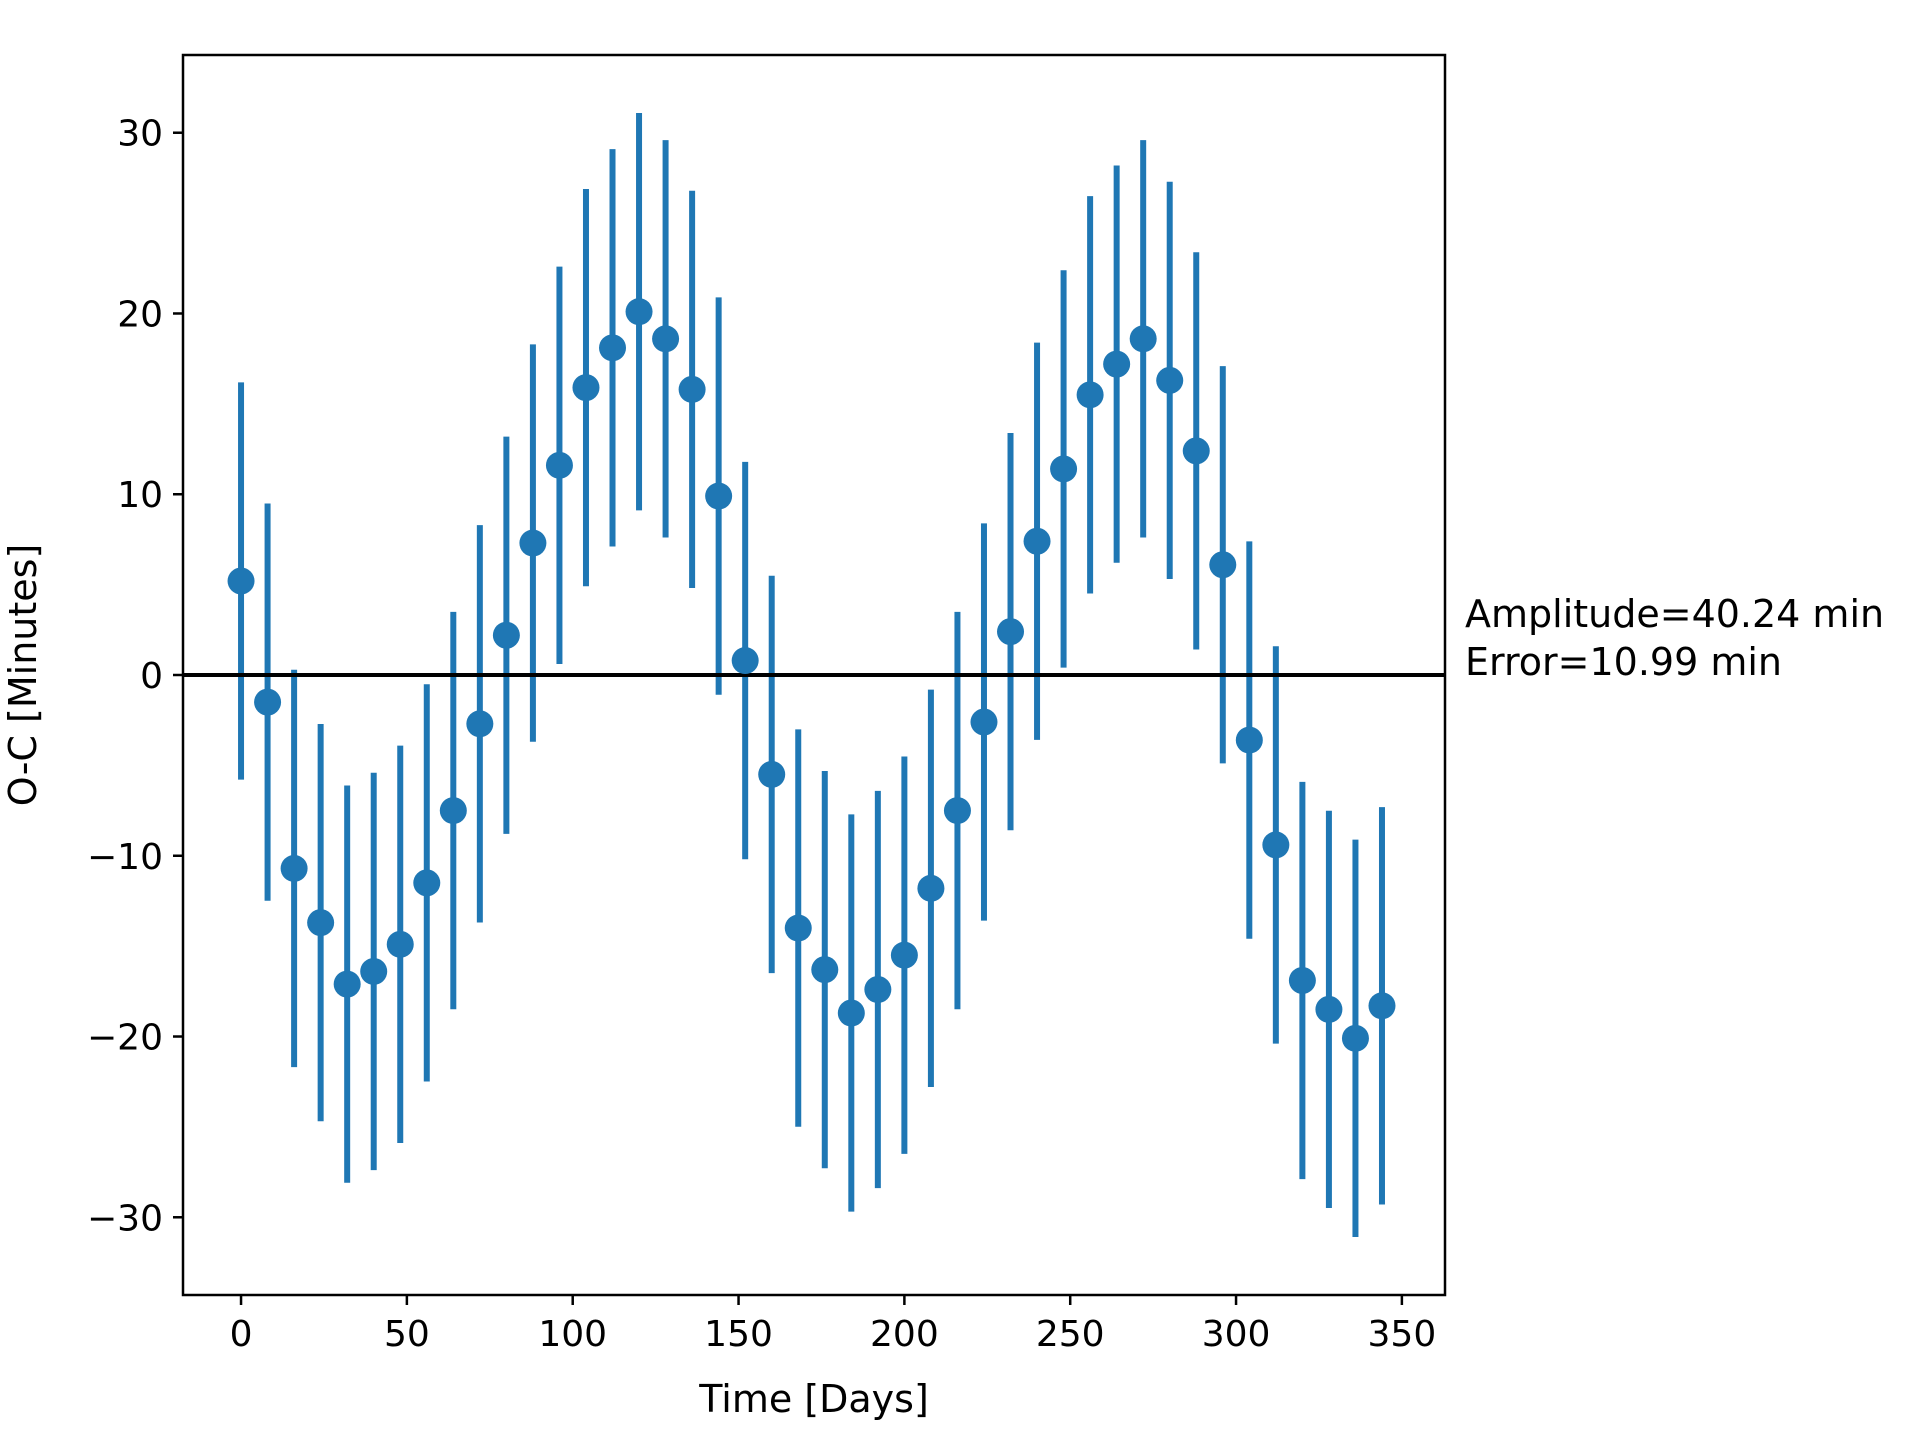 The height and width of the screenshot is (1441, 1921). What do you see at coordinates (1623, 662) in the screenshot?
I see `error-annotation: Error=10.99 min` at bounding box center [1623, 662].